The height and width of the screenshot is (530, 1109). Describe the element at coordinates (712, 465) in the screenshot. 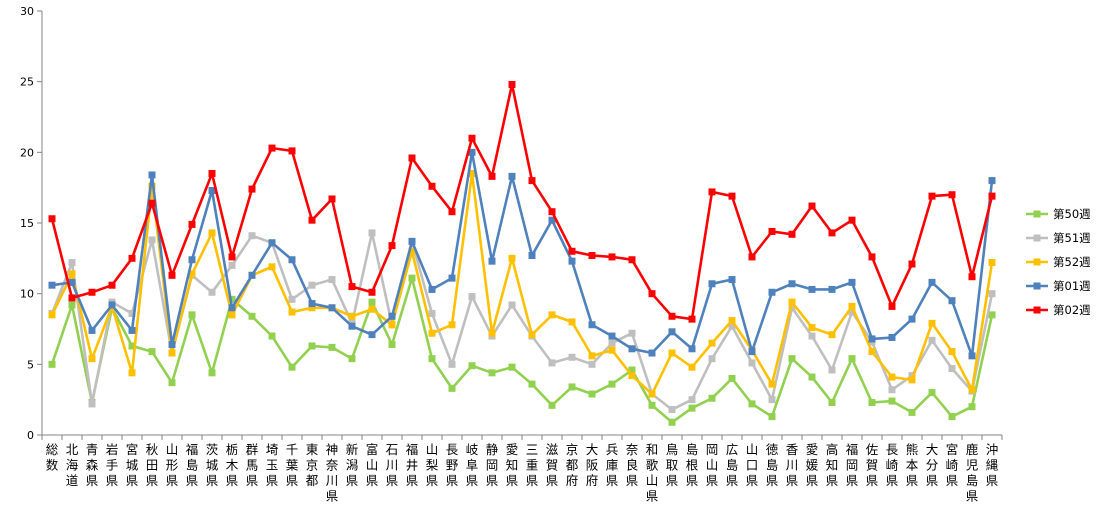

I see `x-tick-label: 岡山県` at that location.